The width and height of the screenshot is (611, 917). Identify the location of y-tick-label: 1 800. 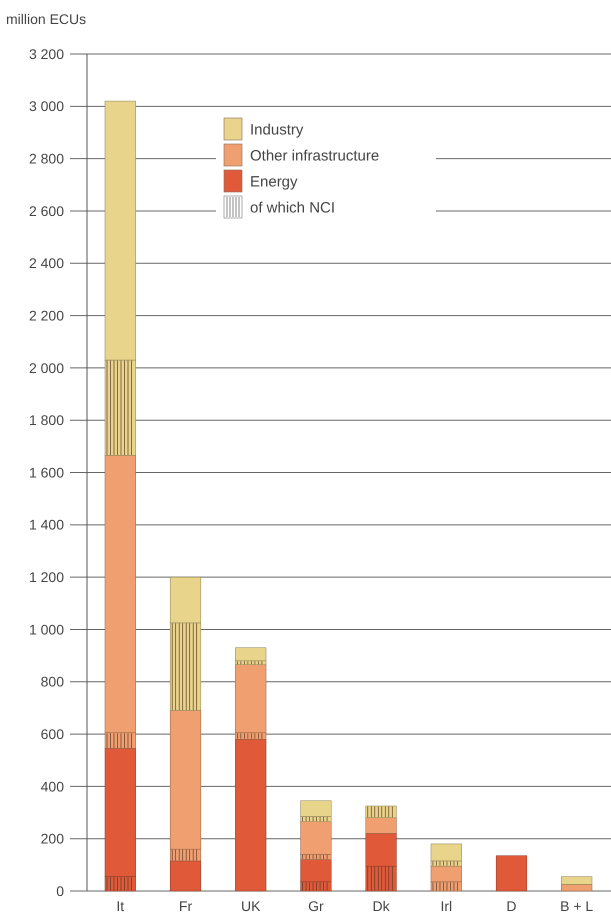
(46, 420).